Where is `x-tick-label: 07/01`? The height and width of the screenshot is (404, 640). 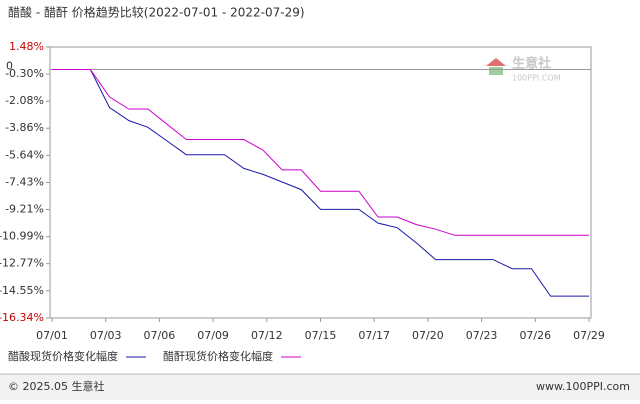
x-tick-label: 07/01 is located at coordinates (52, 335).